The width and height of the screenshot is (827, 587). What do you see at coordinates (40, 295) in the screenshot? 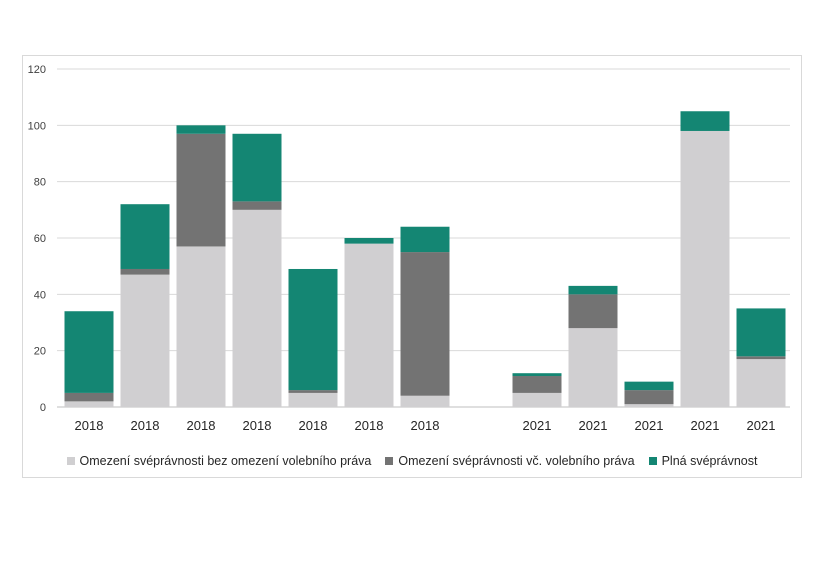
I see `y-tick-label: 40` at bounding box center [40, 295].